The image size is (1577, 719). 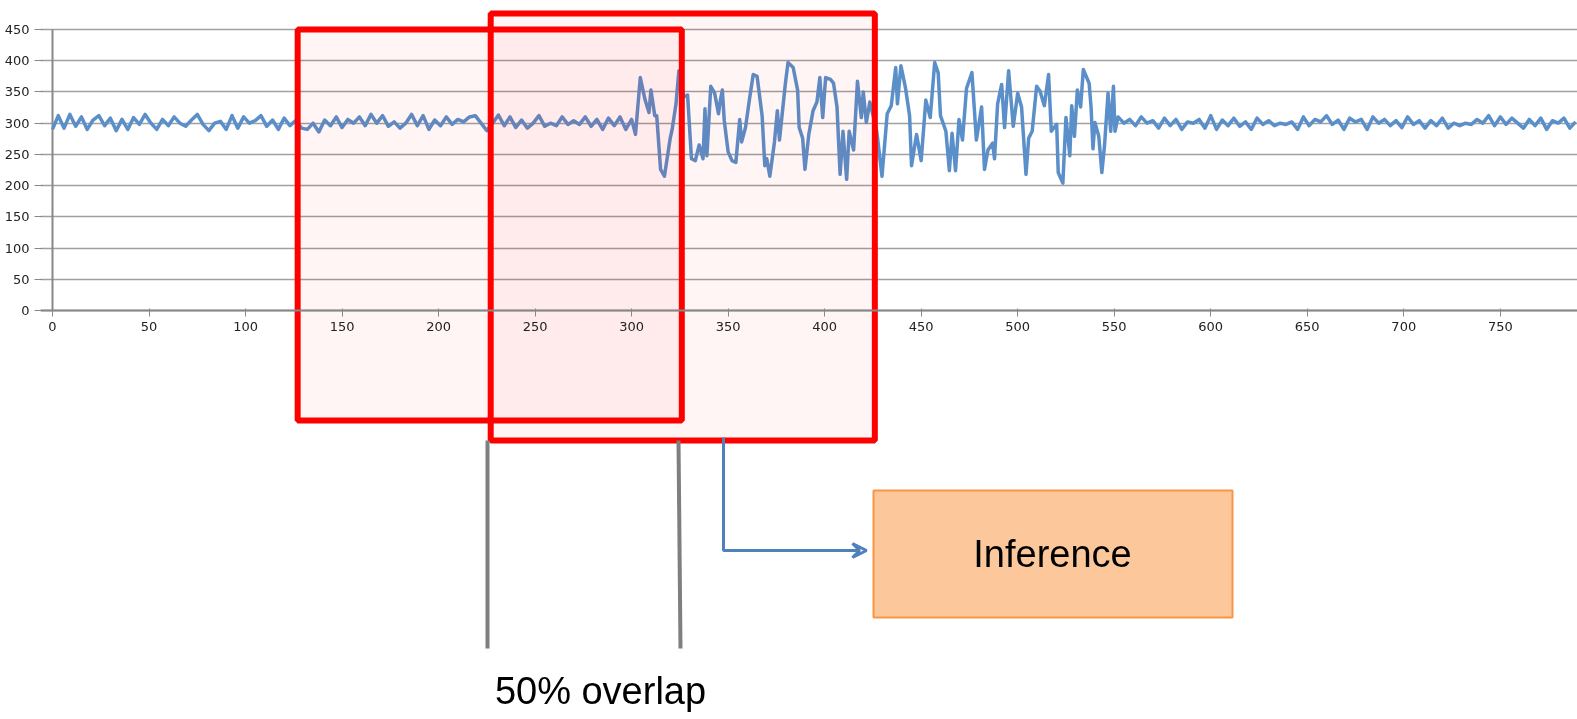 What do you see at coordinates (17, 123) in the screenshot?
I see `y-tick-label: 300` at bounding box center [17, 123].